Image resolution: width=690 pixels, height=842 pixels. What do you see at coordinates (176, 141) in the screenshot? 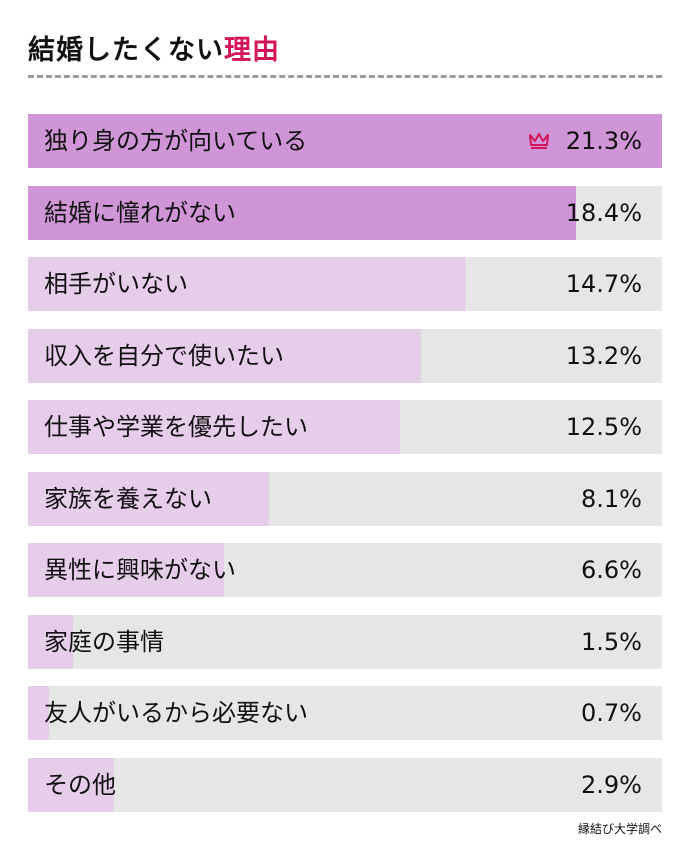
I see `bar-label: 独り身の方が向いている` at bounding box center [176, 141].